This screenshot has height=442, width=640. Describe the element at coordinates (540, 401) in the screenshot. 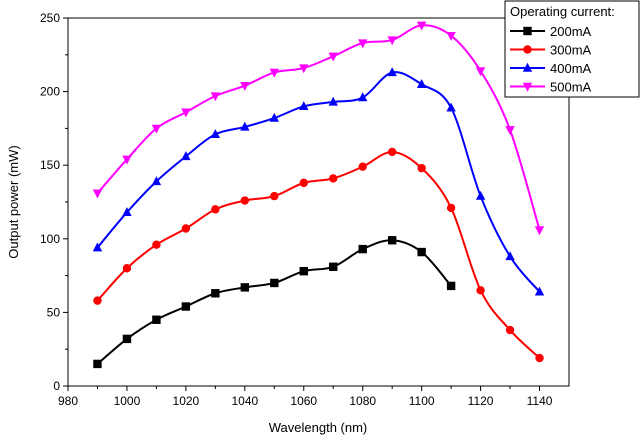

I see `x-tick-label: 1140` at that location.